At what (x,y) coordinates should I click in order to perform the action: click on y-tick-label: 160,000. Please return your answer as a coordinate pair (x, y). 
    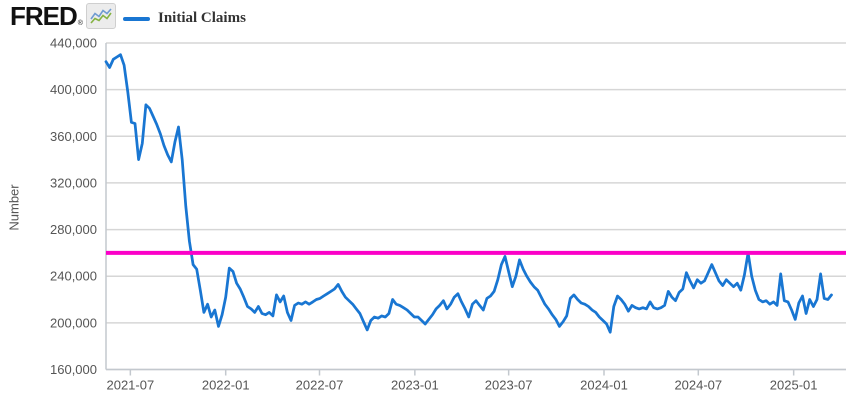
    Looking at the image, I should click on (73, 369).